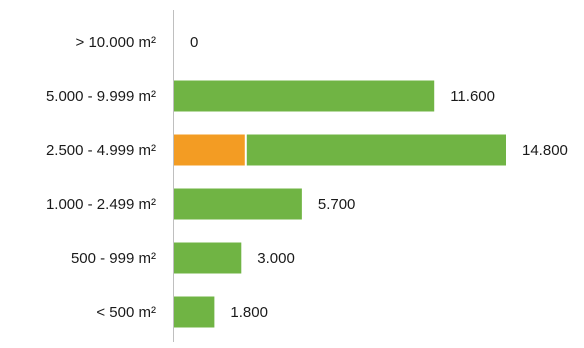 This screenshot has height=348, width=584. Describe the element at coordinates (337, 204) in the screenshot. I see `data-label: 5.700` at that location.